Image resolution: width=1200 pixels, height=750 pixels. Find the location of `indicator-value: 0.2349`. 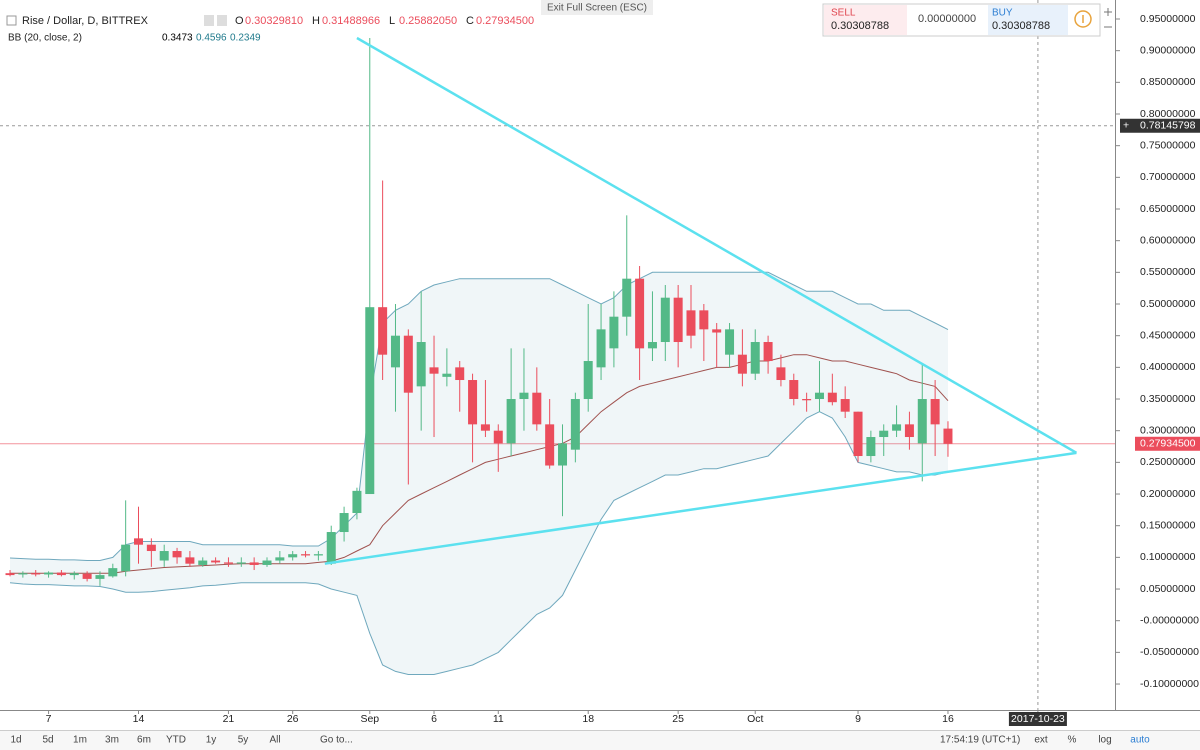

indicator-value: 0.2349 is located at coordinates (245, 38).